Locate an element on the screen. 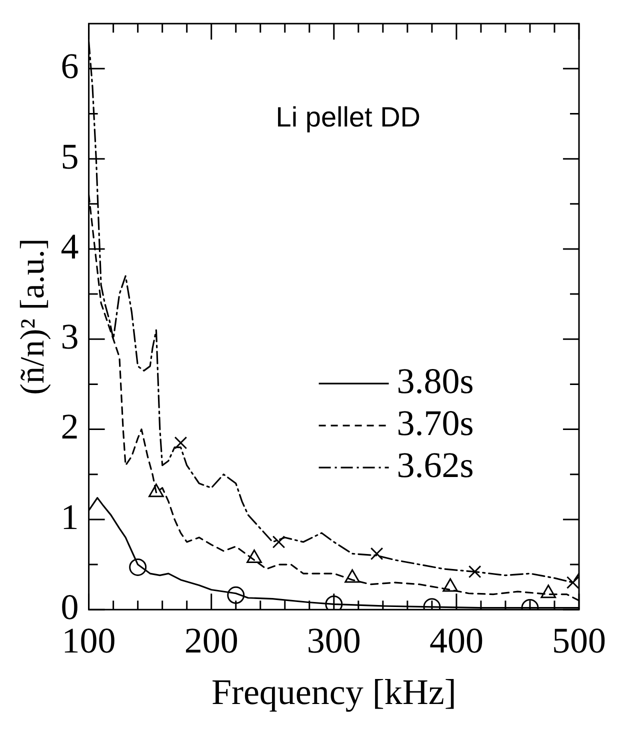 The height and width of the screenshot is (730, 619). annotation: Li pellet DD is located at coordinates (348, 116).